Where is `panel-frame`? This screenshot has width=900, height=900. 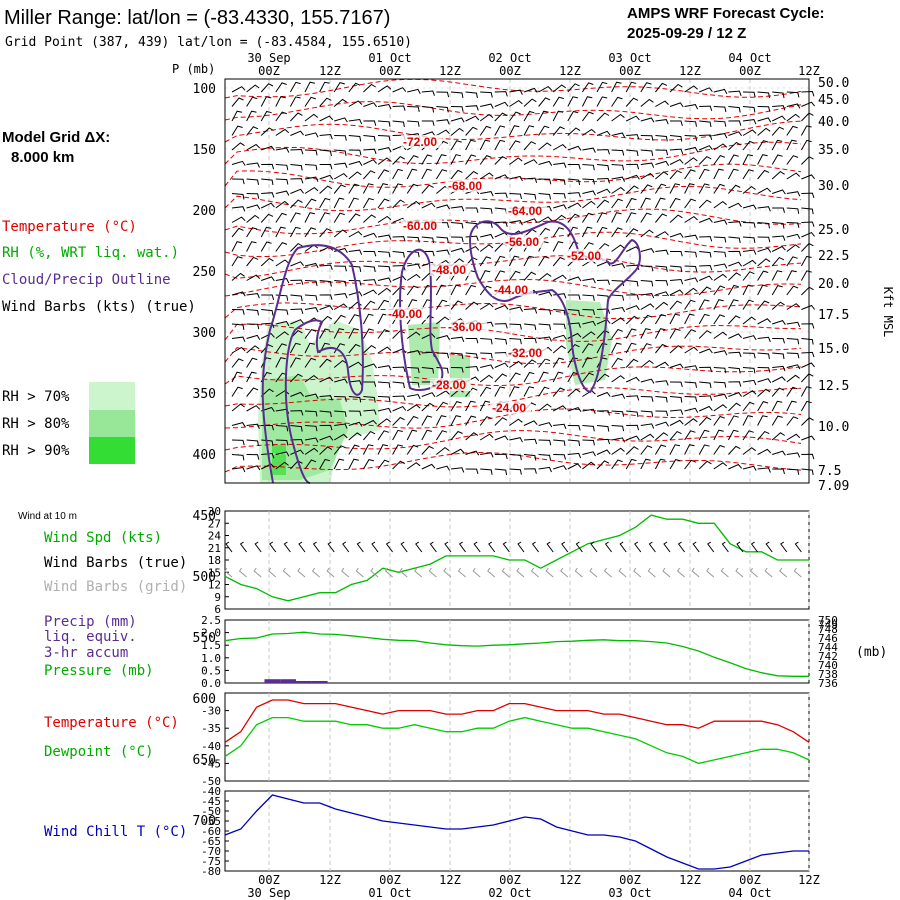 panel-frame is located at coordinates (517, 651).